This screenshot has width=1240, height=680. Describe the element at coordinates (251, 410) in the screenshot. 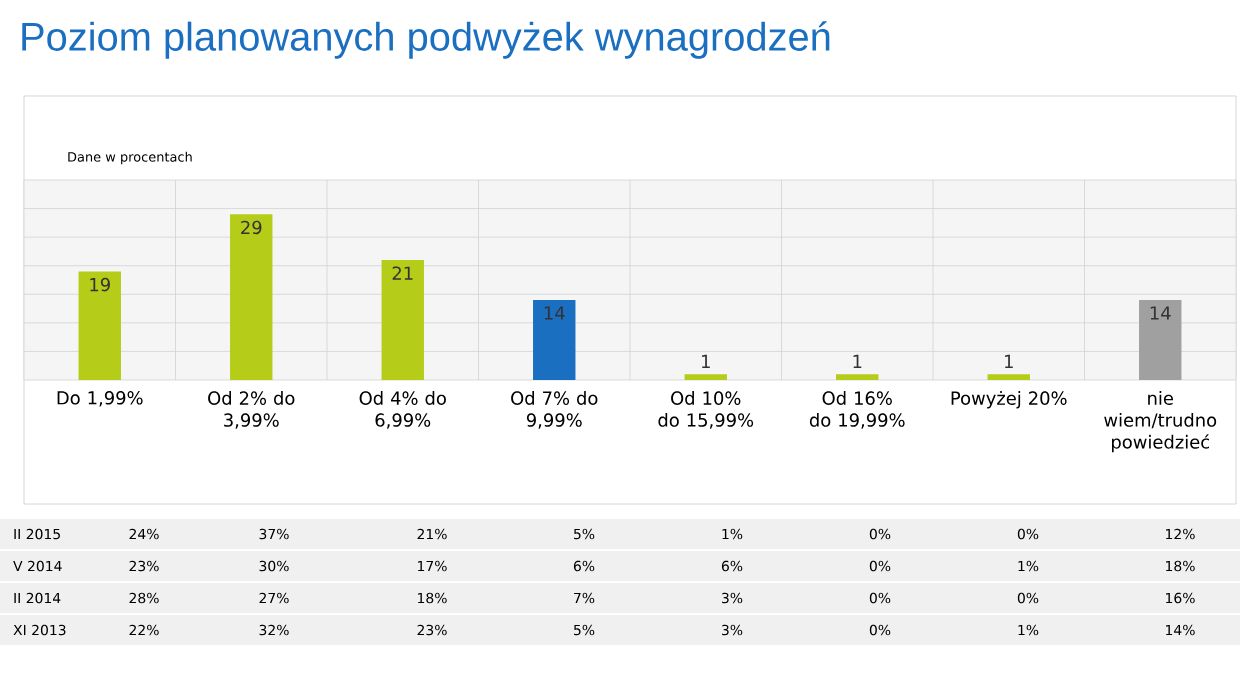

I see `x-tick-label: Od 2% do 3,99%` at that location.